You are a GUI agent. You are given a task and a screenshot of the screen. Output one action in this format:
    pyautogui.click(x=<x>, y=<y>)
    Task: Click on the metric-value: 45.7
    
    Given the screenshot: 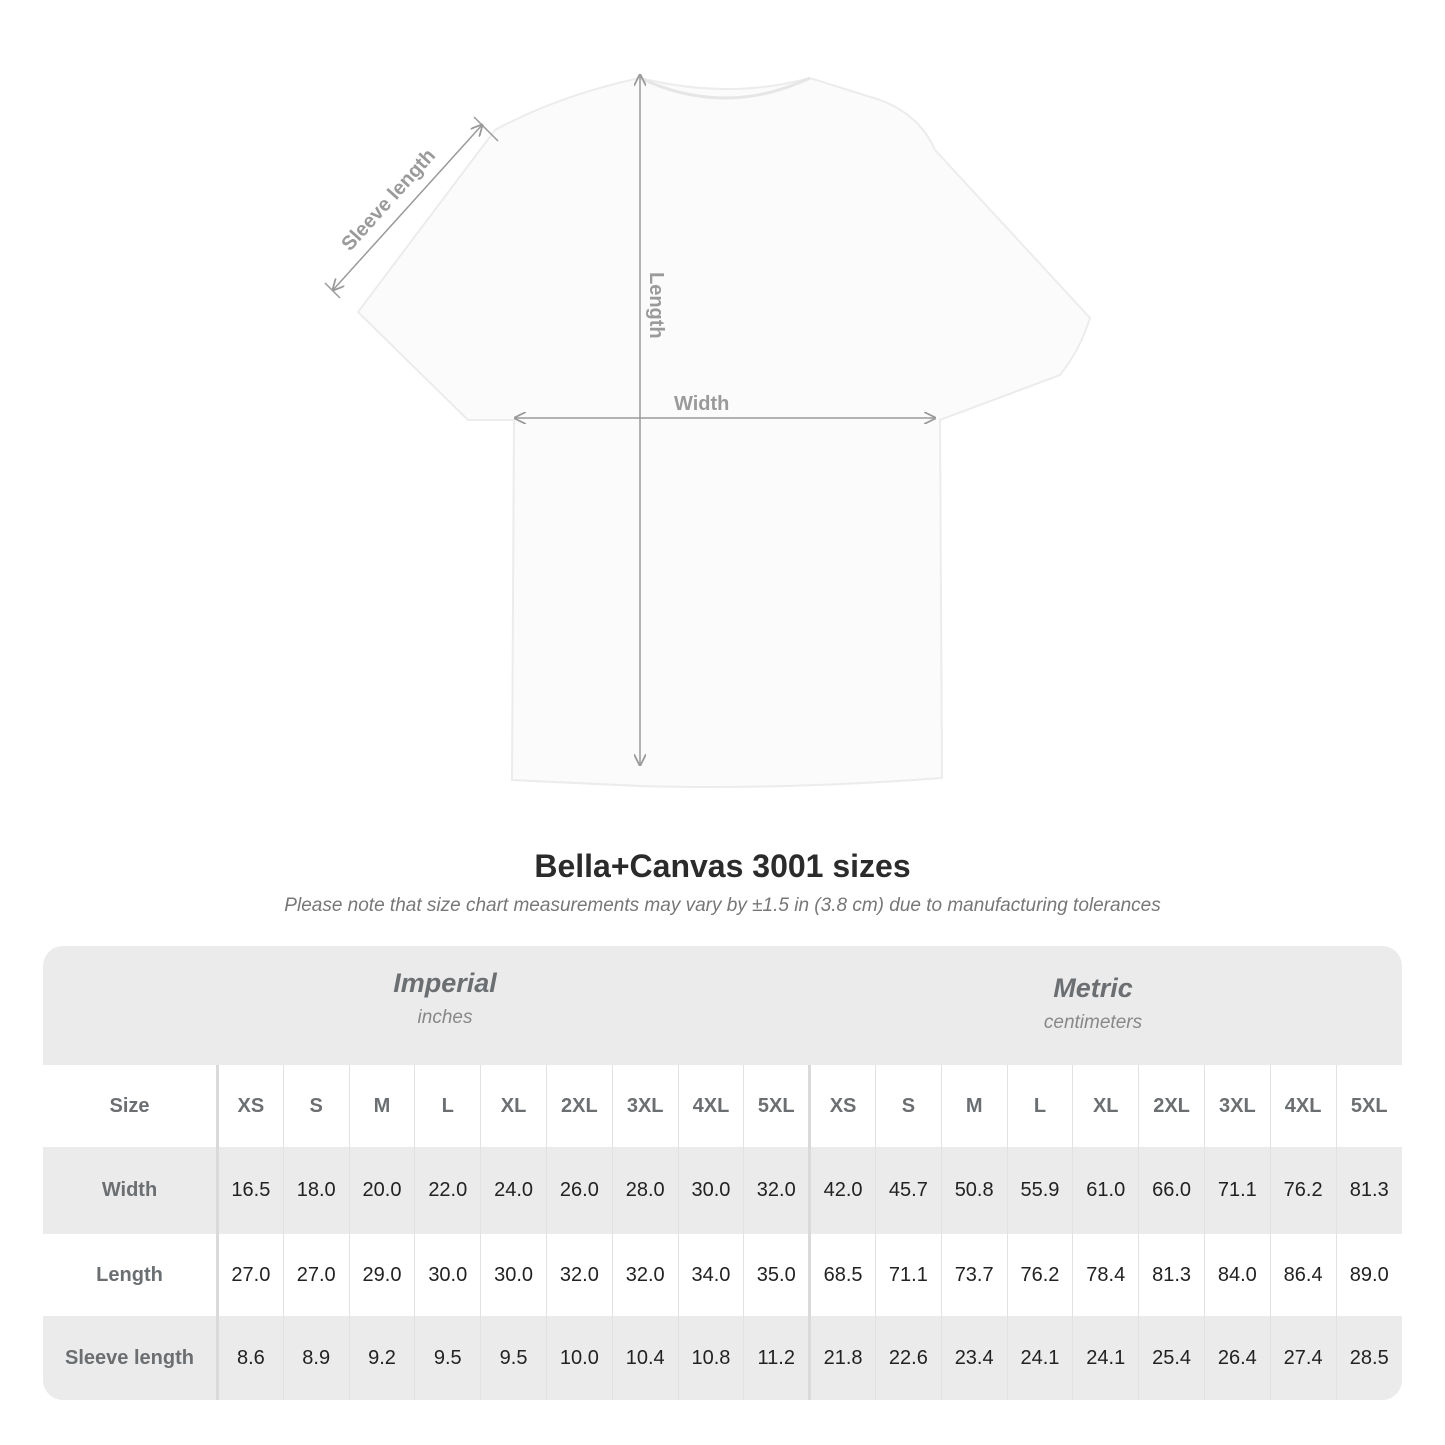 What is the action you would take?
    pyautogui.click(x=908, y=1190)
    